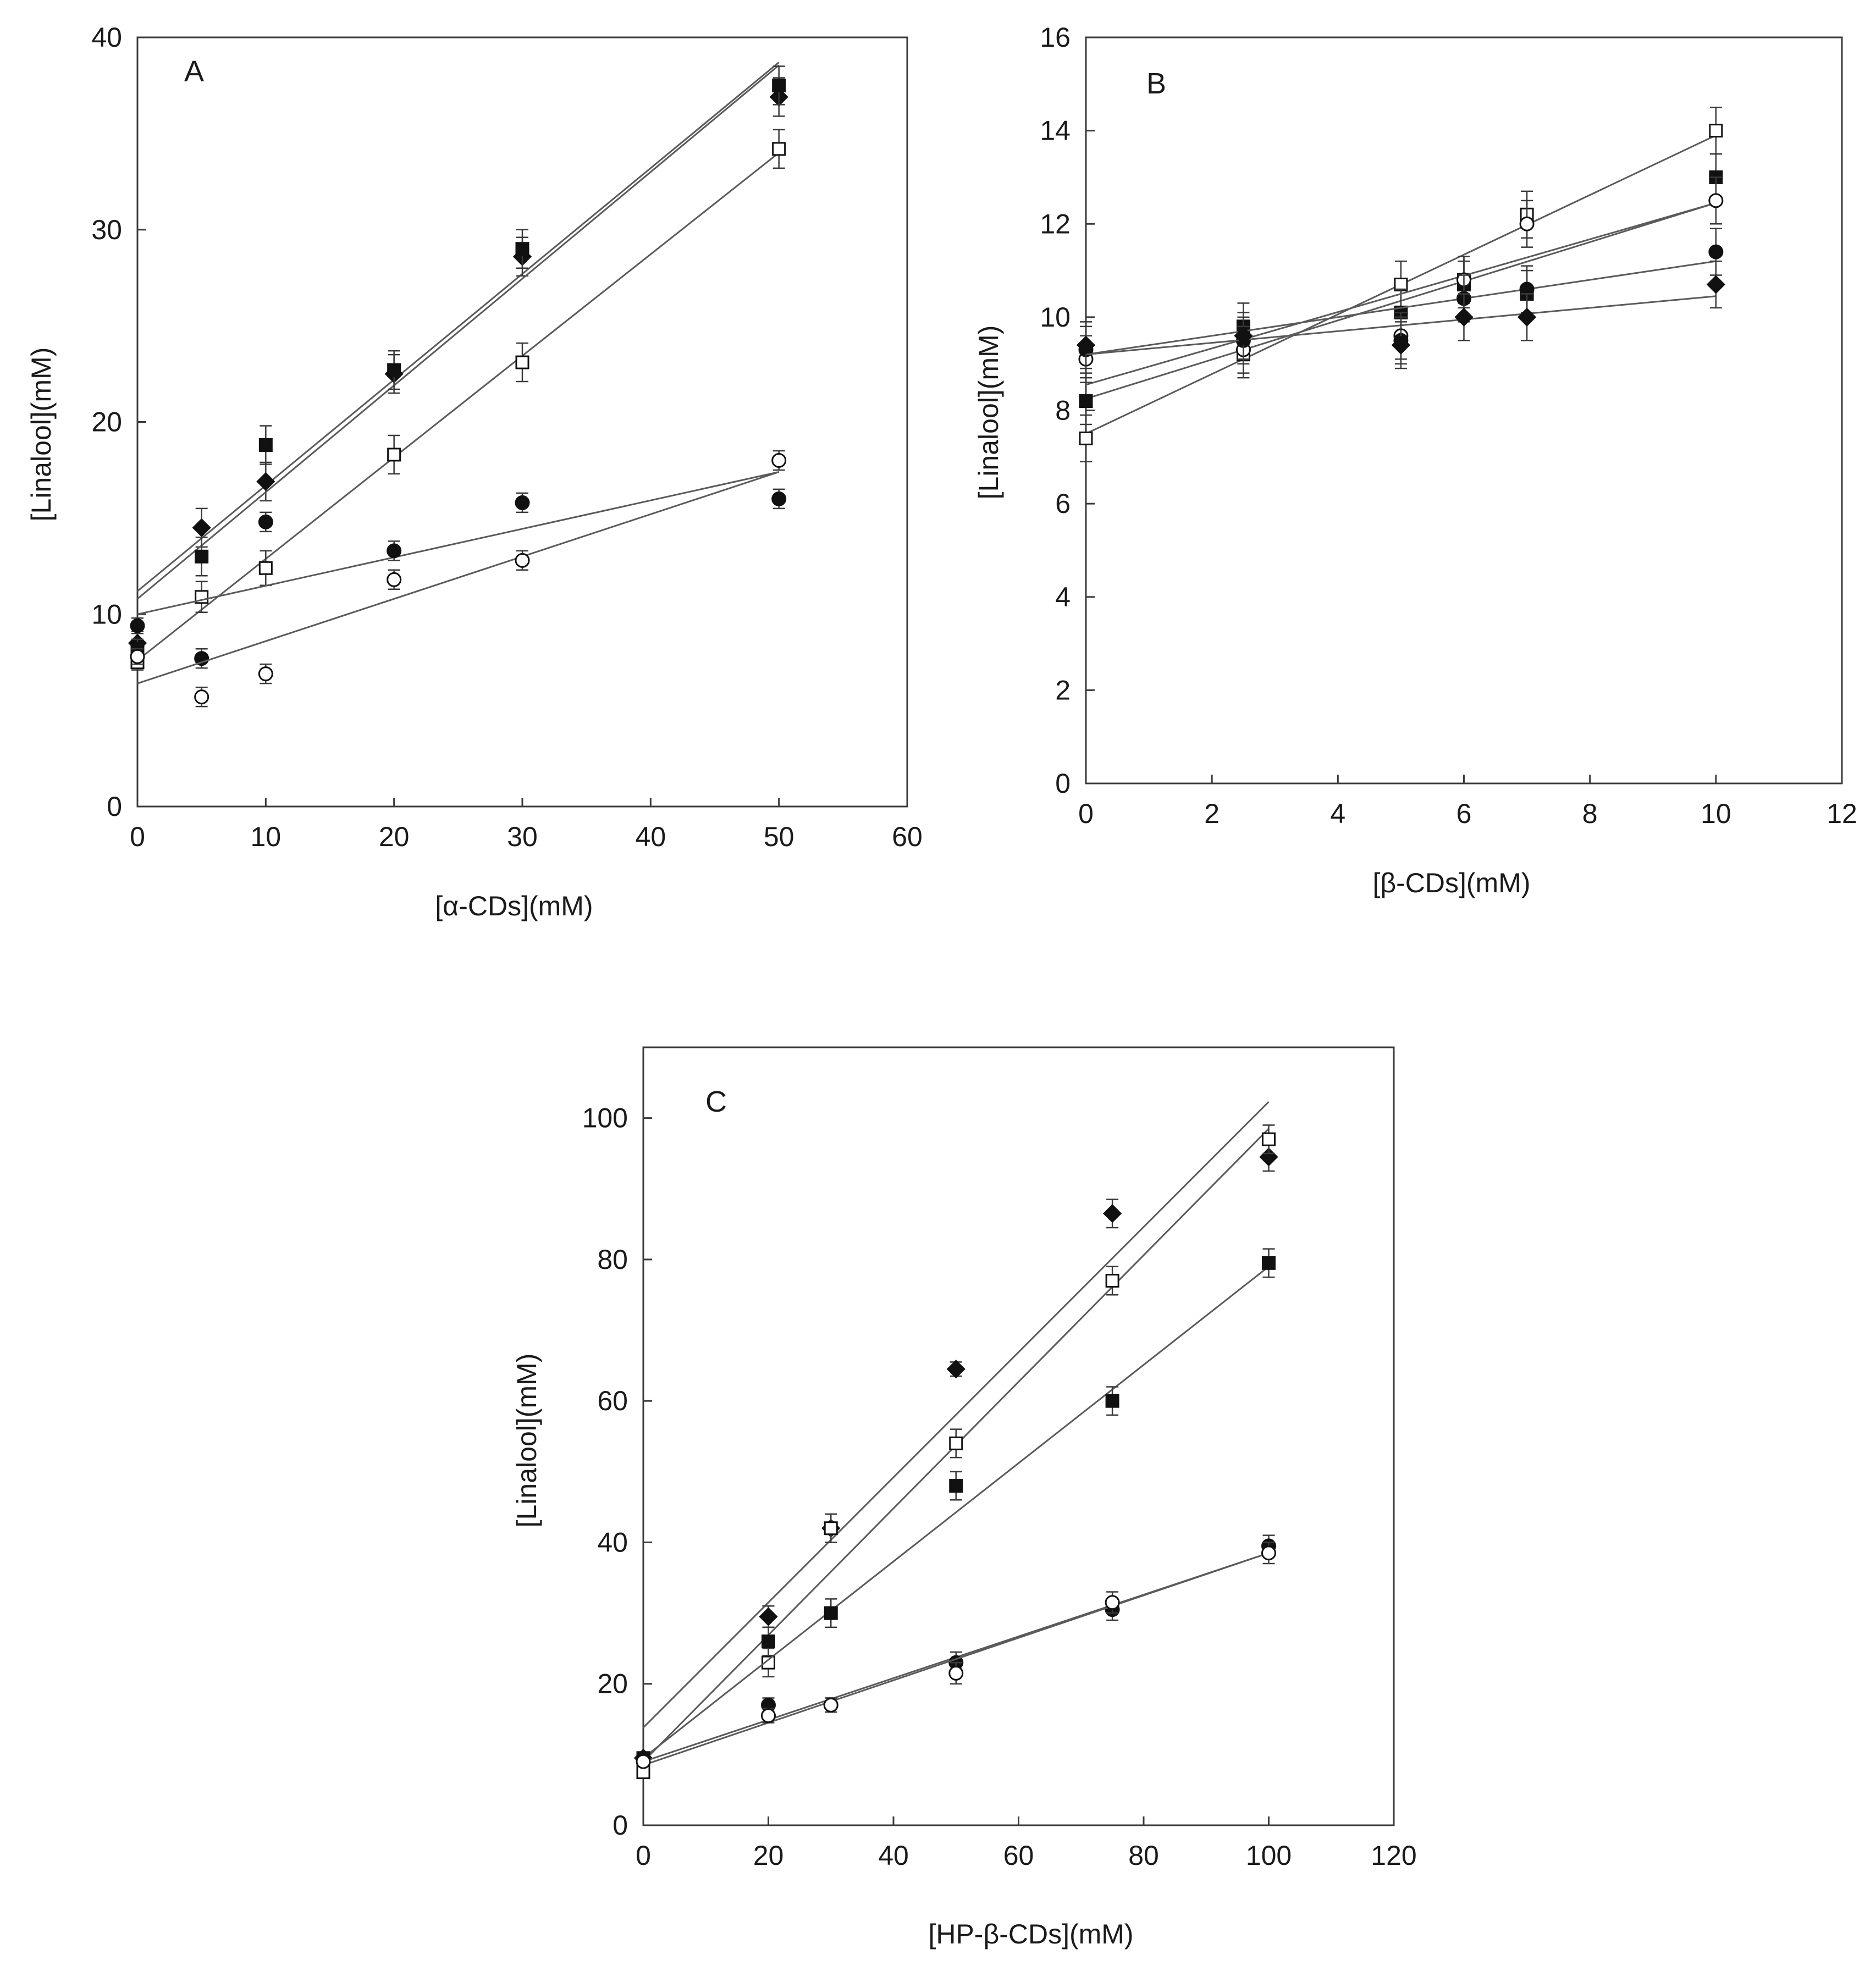  I want to click on panel-b-y-tick-label: 0, so click(1063, 783).